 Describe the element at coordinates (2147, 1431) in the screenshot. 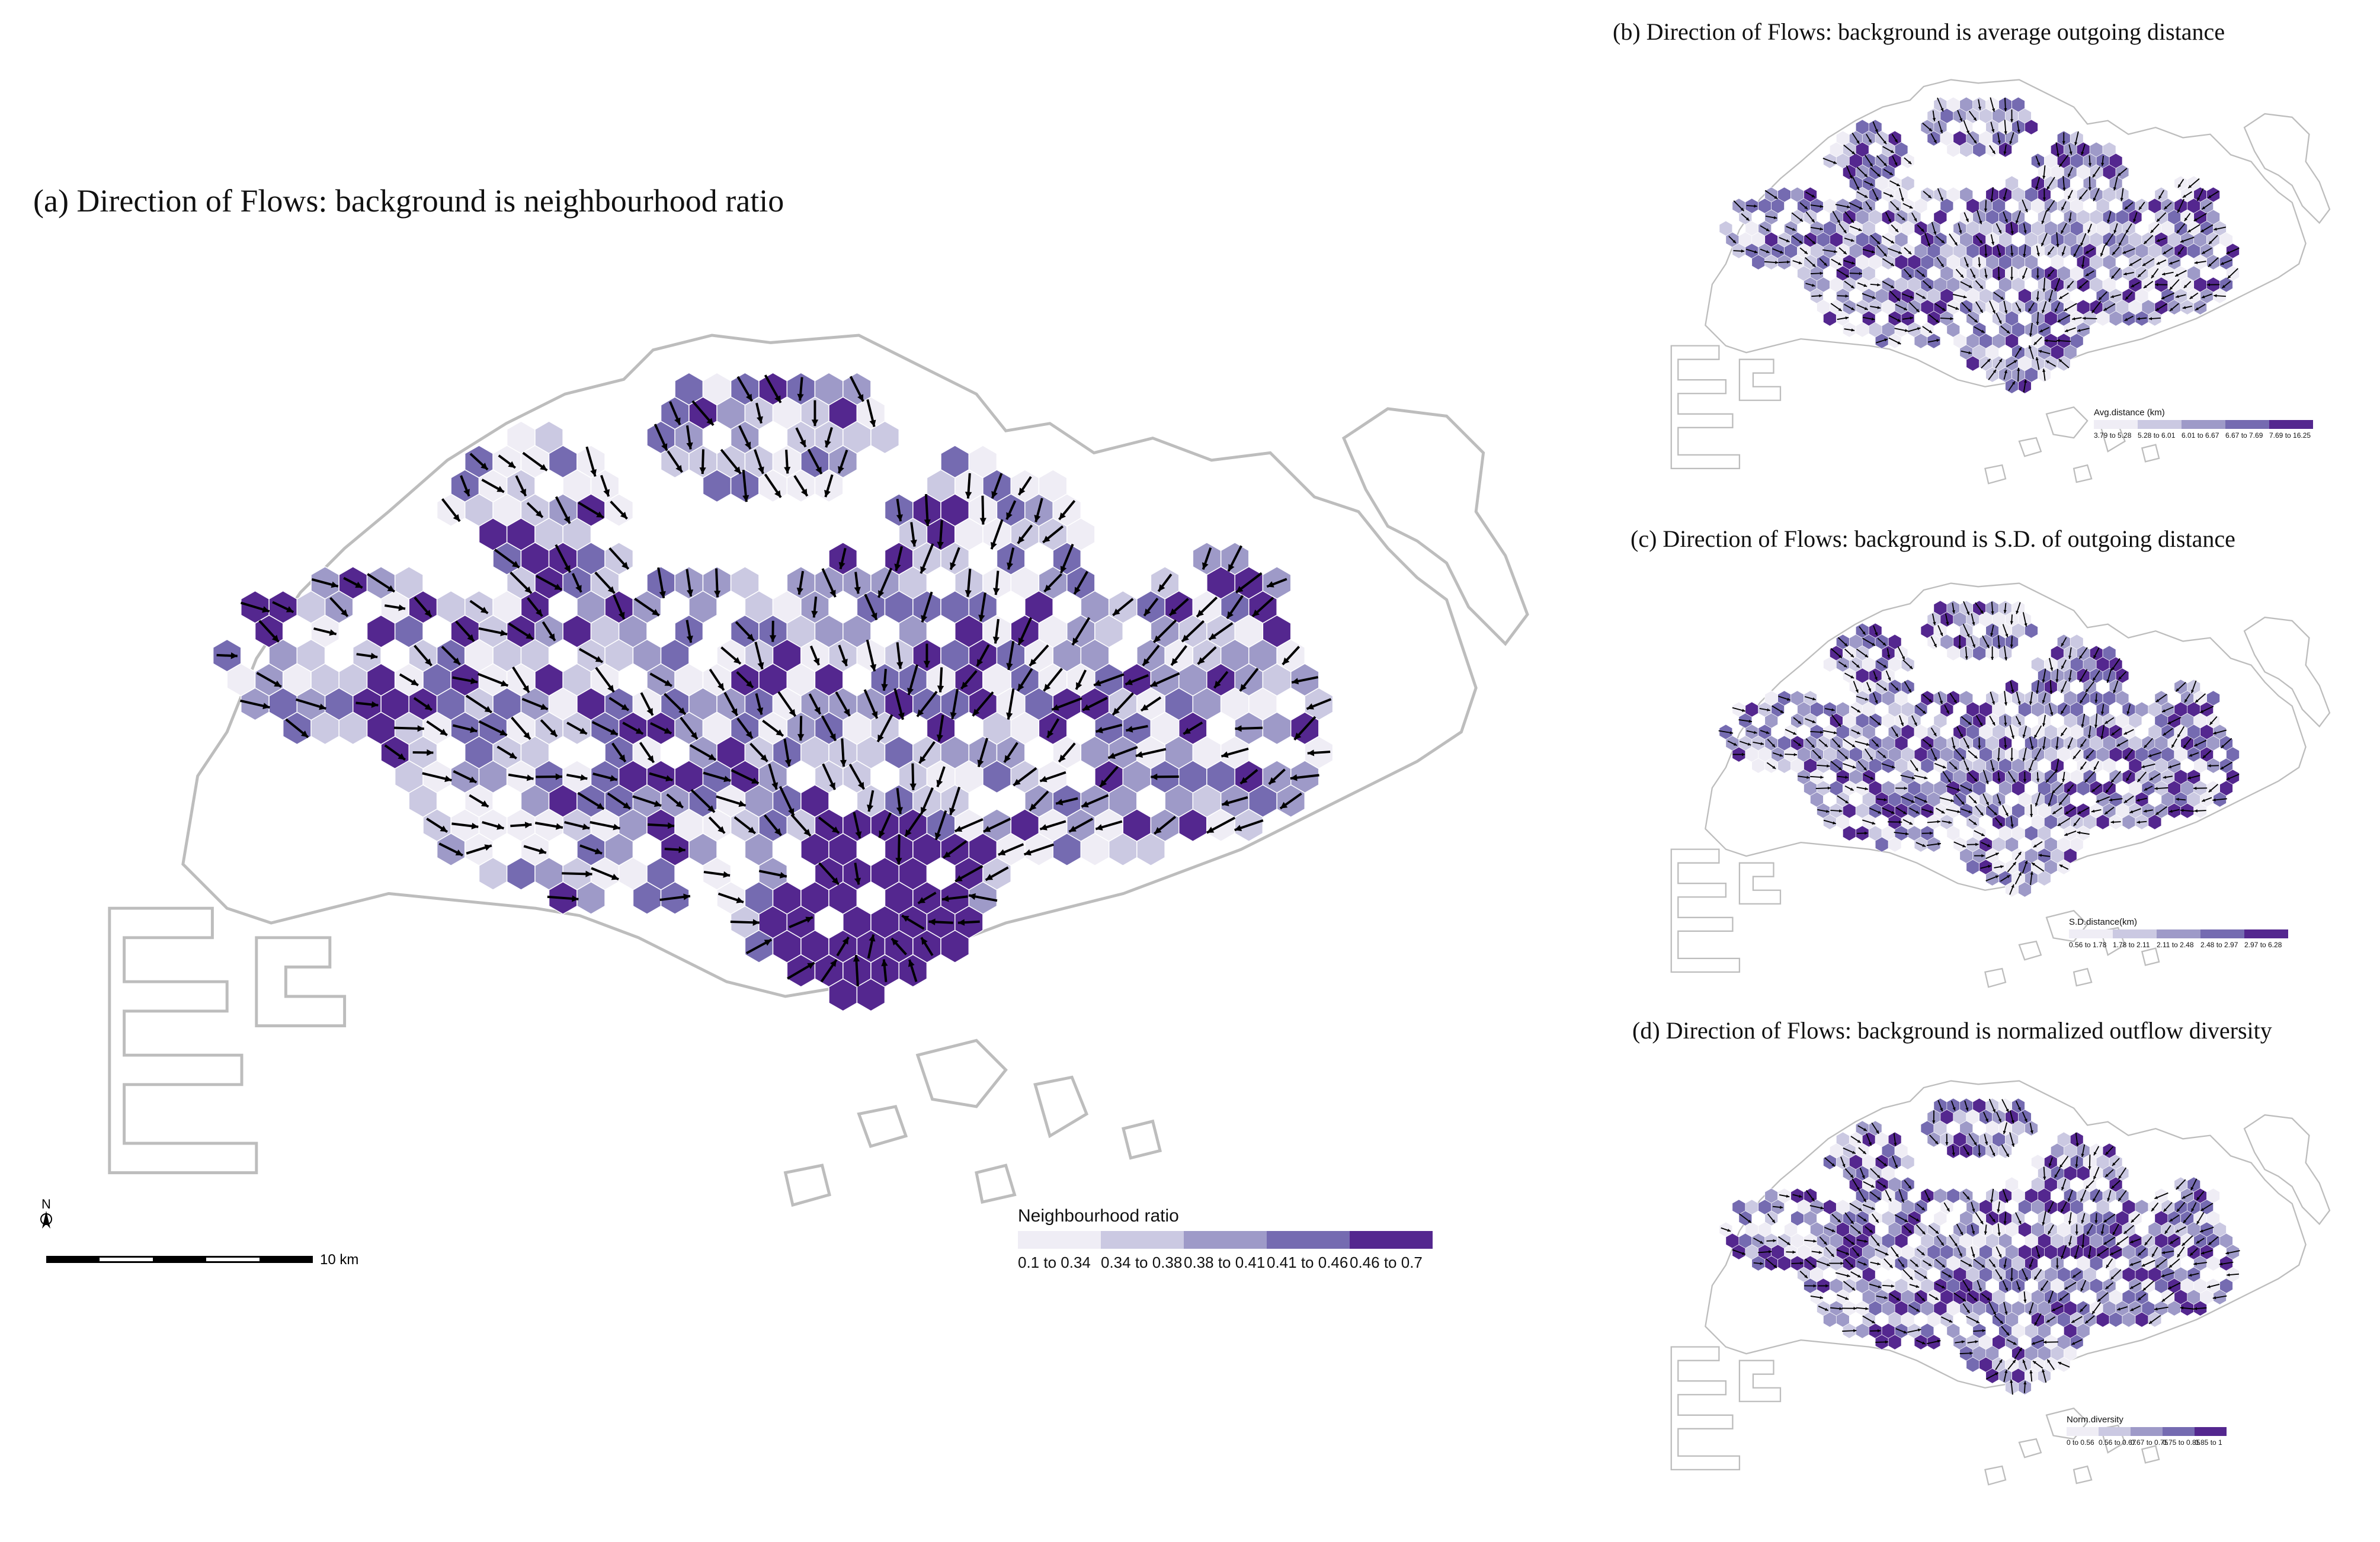

I see `legend-swatches` at that location.